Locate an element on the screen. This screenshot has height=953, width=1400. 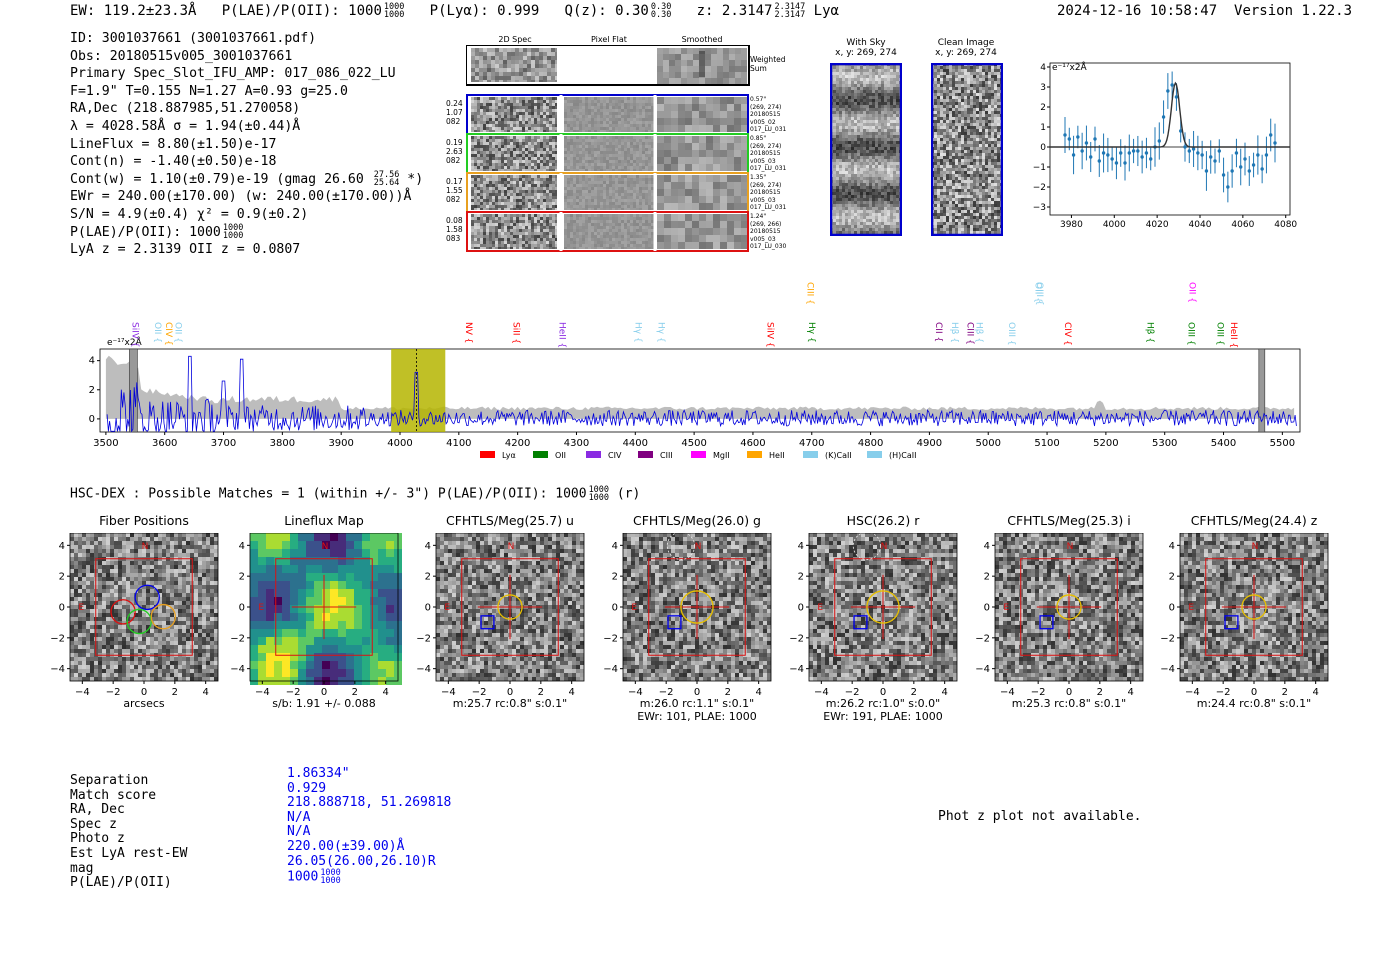
hsc-panel-caption: s/b: 1.91 +/- 0.088 is located at coordinates (324, 703).